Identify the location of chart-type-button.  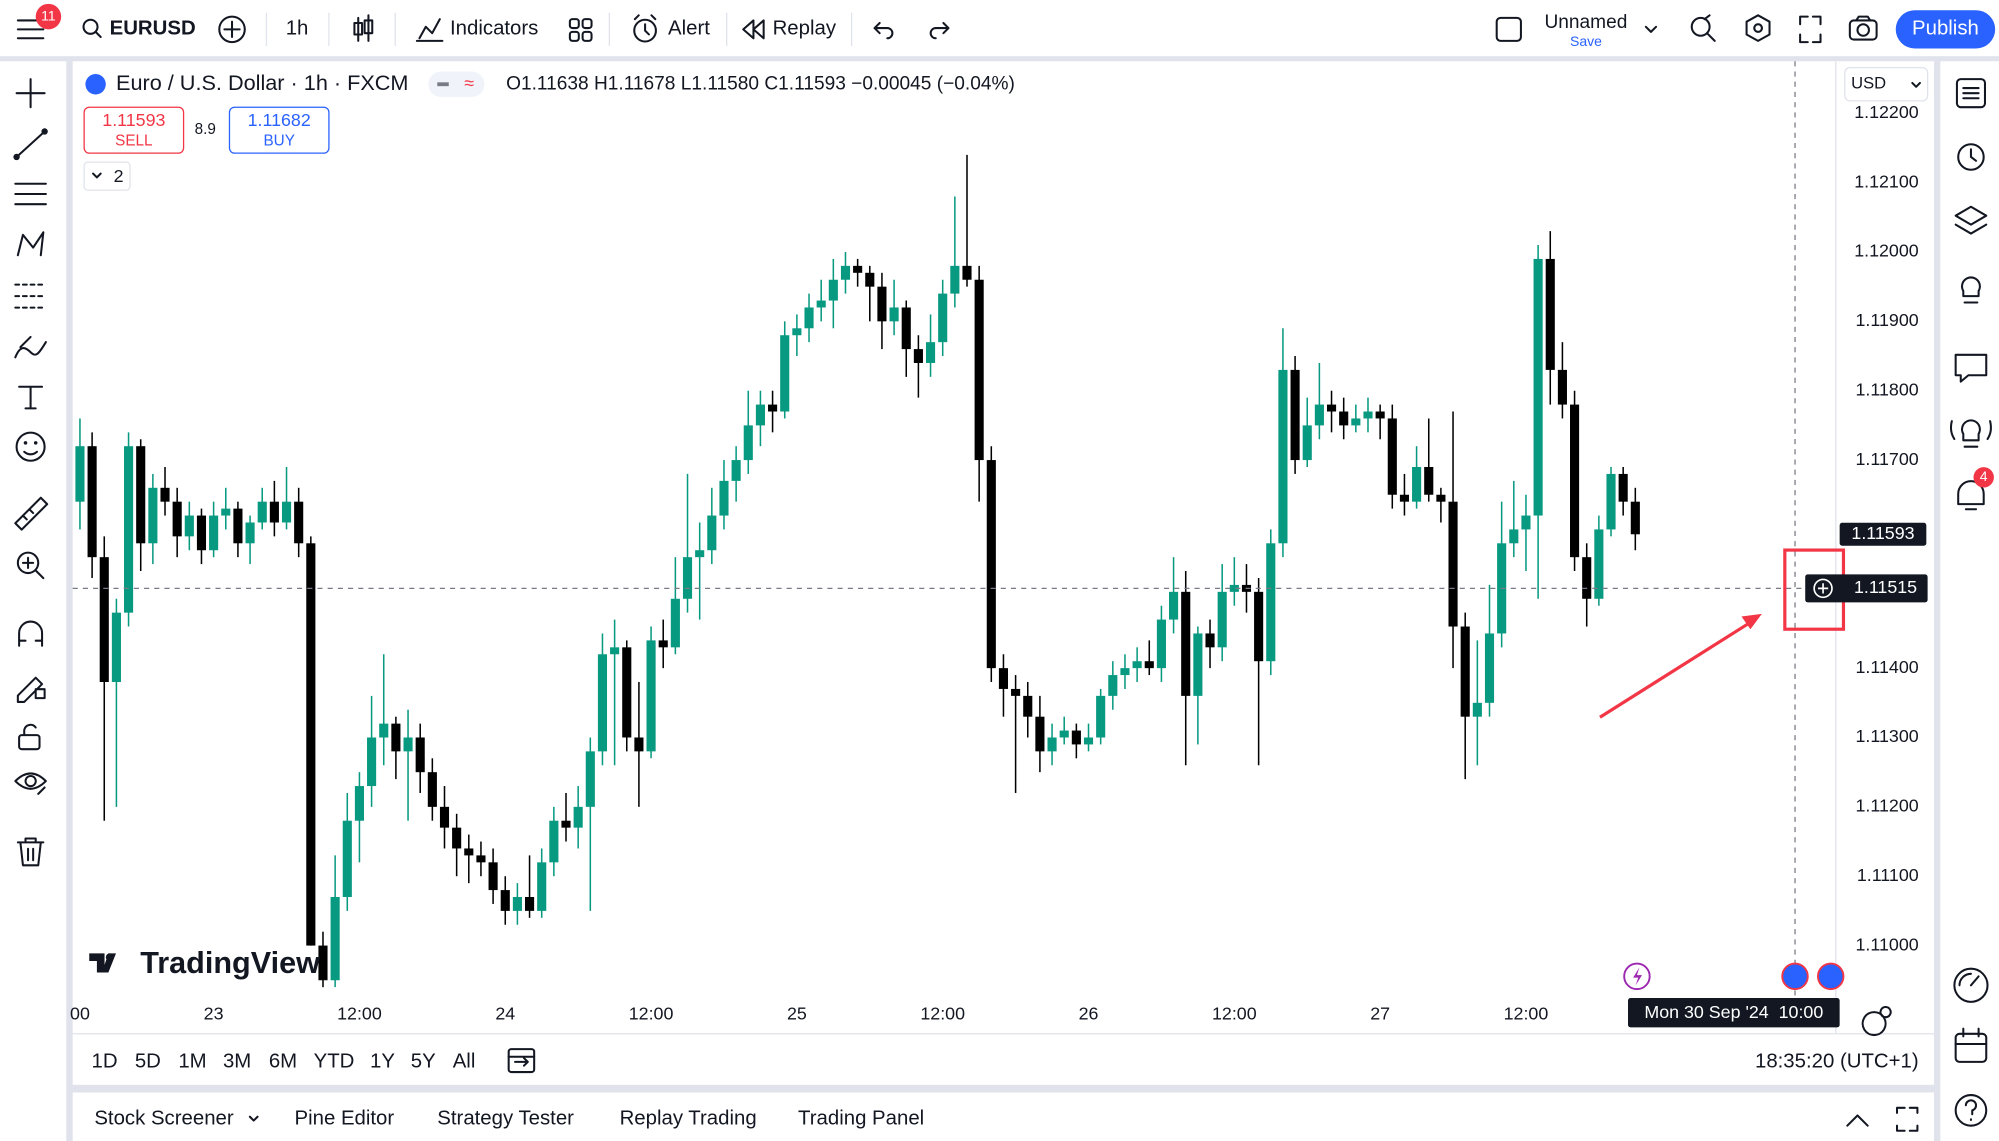
(363, 28).